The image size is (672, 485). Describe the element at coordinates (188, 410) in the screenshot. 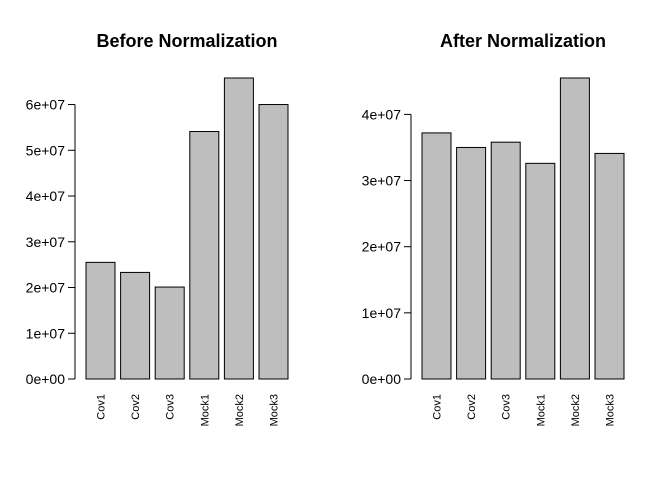

I see `x-tick-labels-before: Cov1 Cov2 Cov3 Mock1 Mock2 Mock3` at that location.